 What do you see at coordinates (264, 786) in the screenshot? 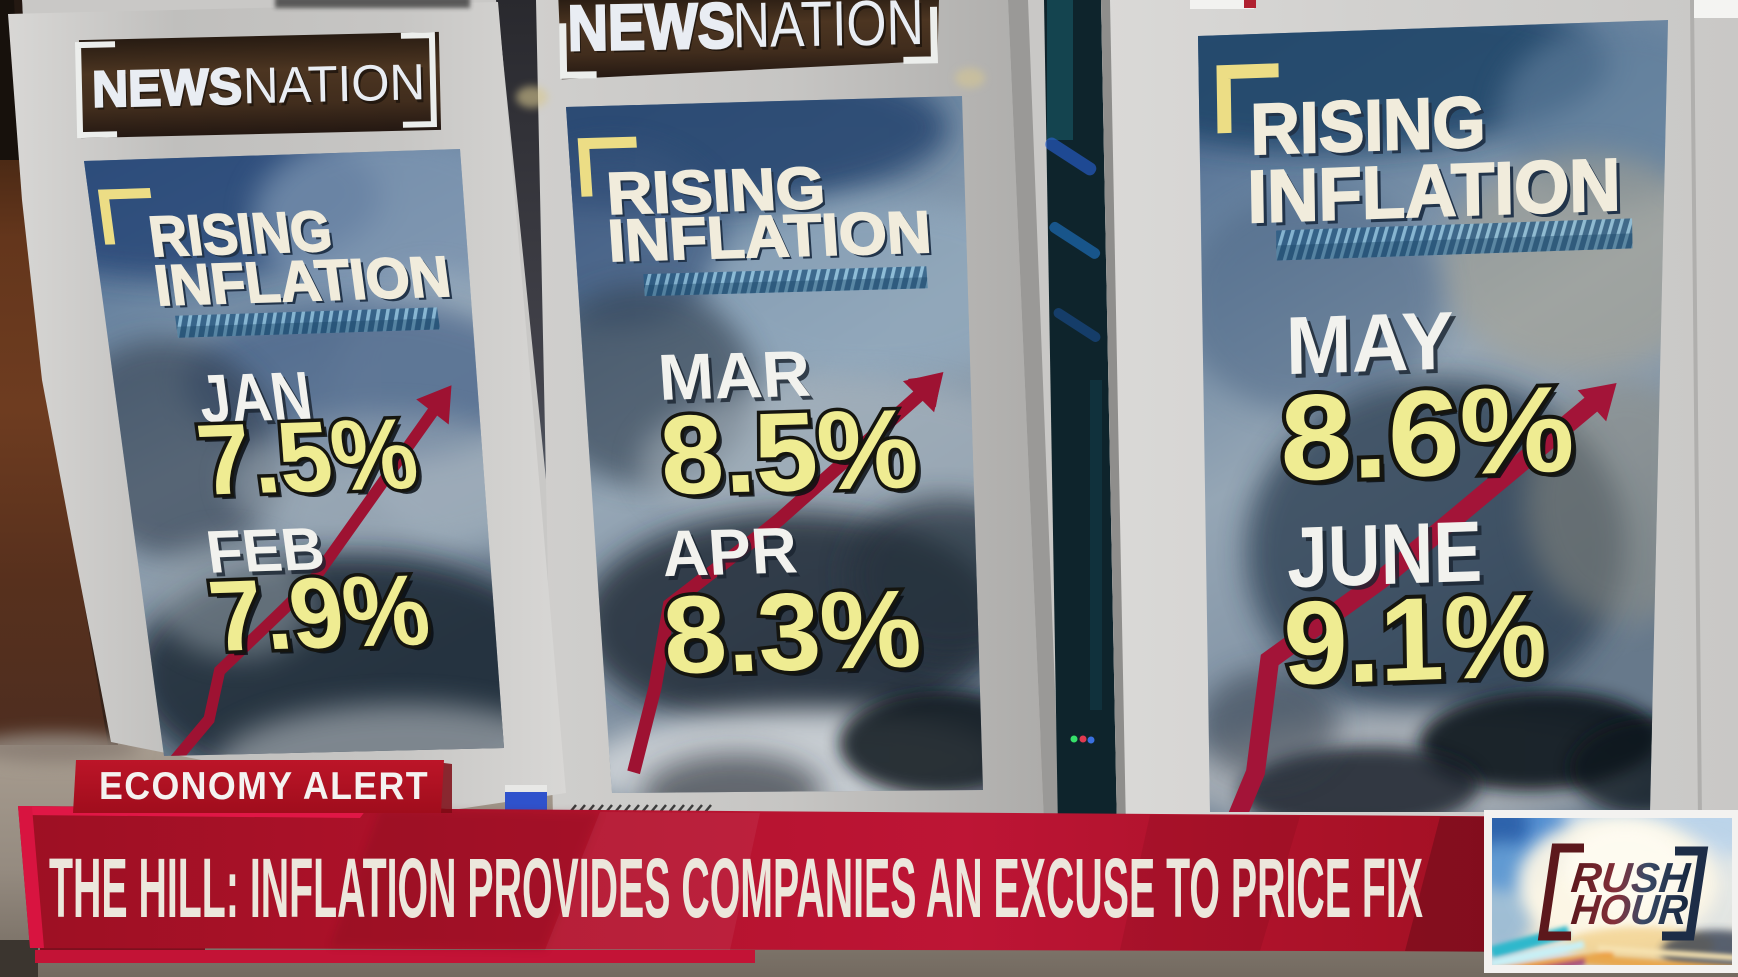
I see `svg-text: ECONOMY ALERT` at bounding box center [264, 786].